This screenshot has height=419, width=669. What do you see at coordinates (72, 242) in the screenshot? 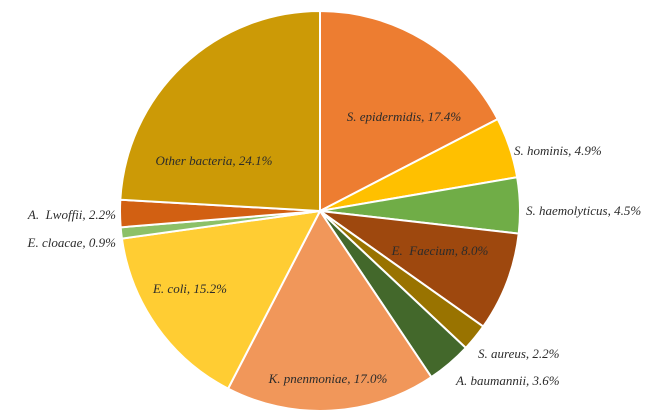
I see `slice-label: E. cloacae, 0.9%` at bounding box center [72, 242].